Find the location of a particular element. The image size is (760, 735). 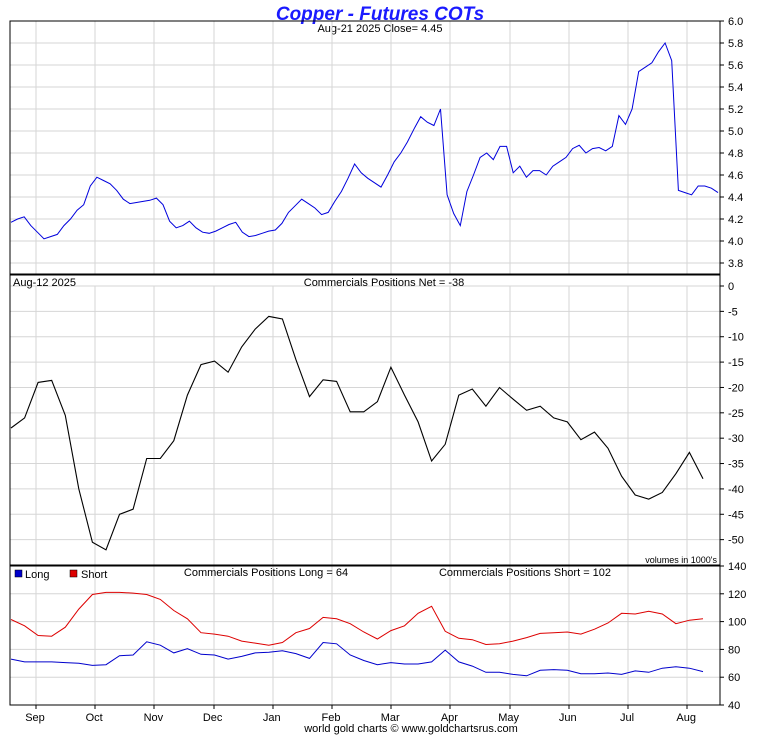

net-y-tick-label: -35 is located at coordinates (736, 465).